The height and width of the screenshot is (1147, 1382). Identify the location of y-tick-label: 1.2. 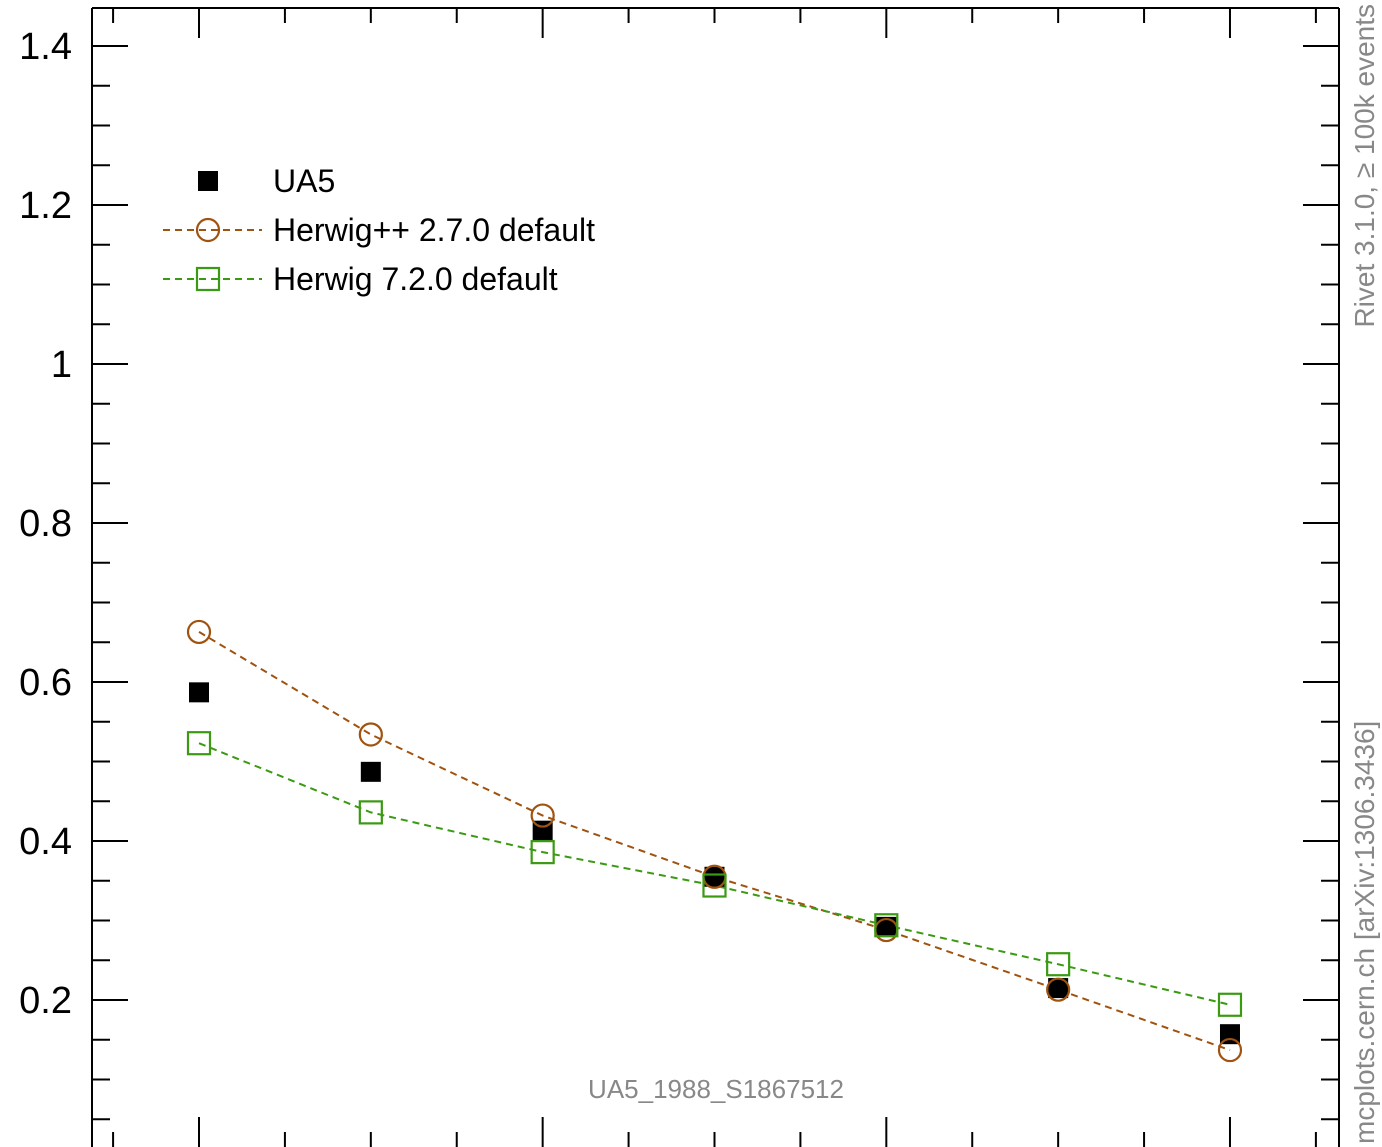
(45, 206).